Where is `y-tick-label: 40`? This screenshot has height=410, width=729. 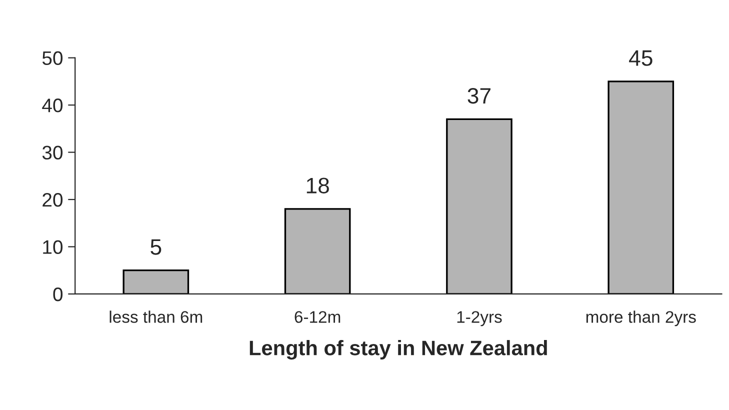
y-tick-label: 40 is located at coordinates (52, 105).